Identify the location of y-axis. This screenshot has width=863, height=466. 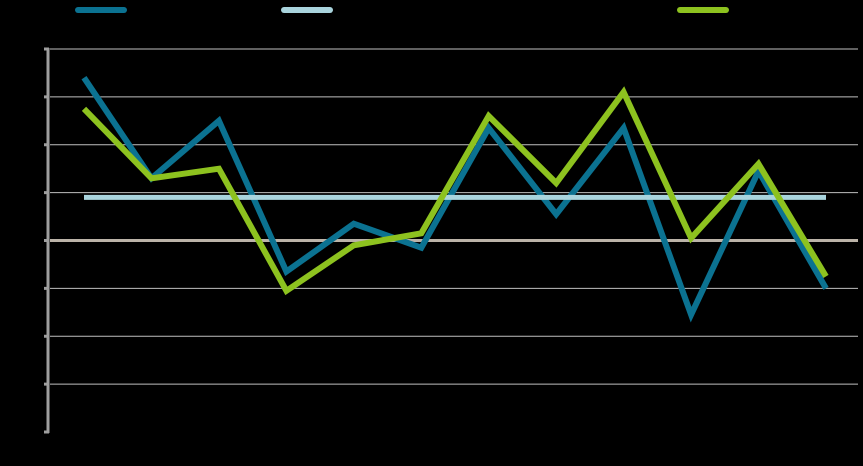
(47, 240).